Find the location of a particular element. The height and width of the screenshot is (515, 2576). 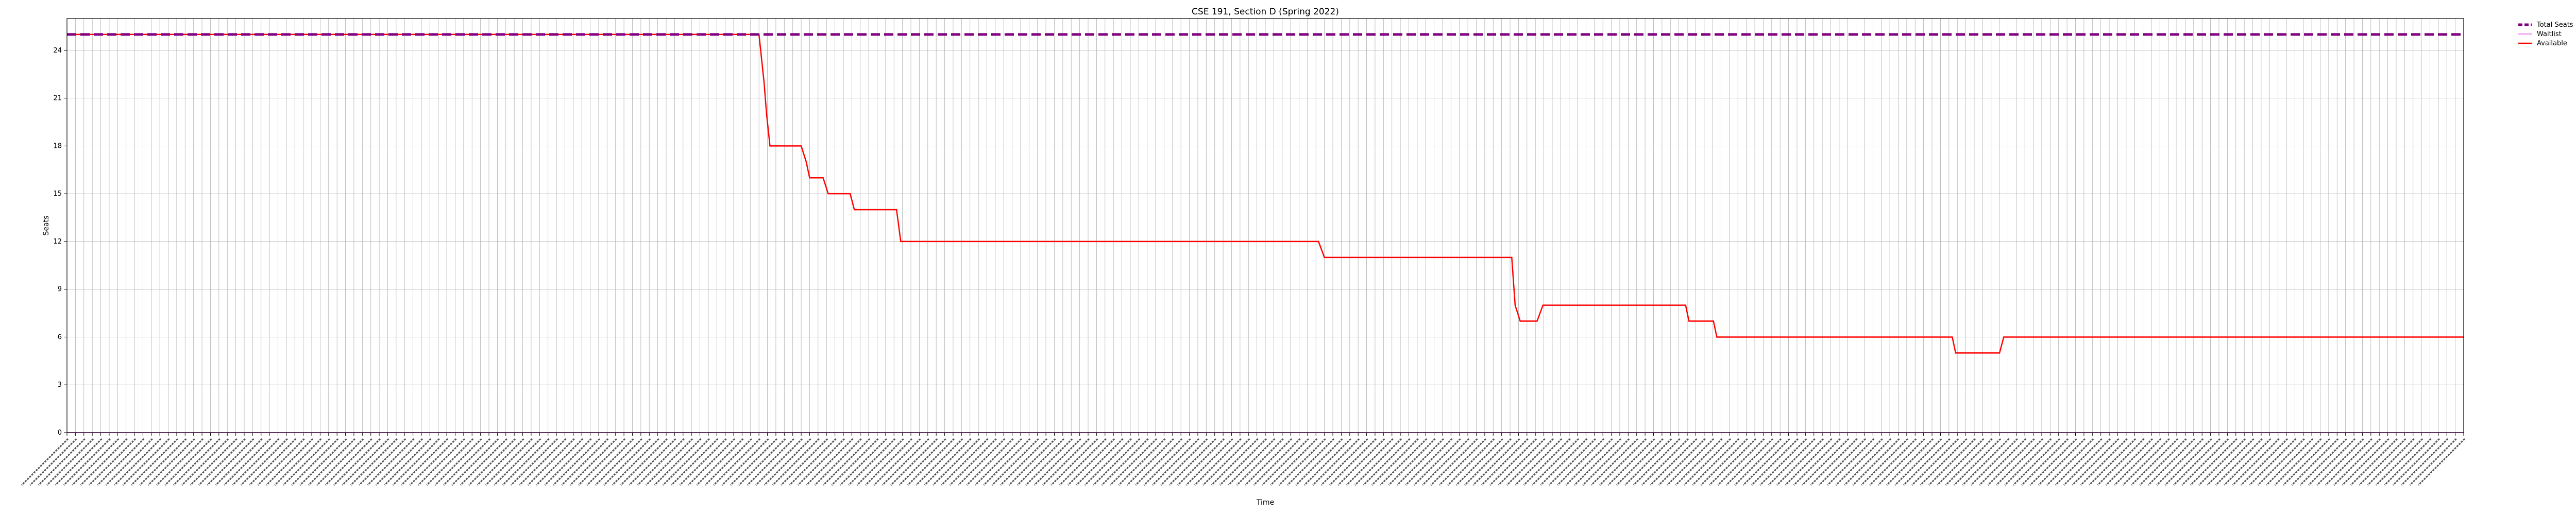

legend-label-total-seats: Total Seats is located at coordinates (2555, 25).